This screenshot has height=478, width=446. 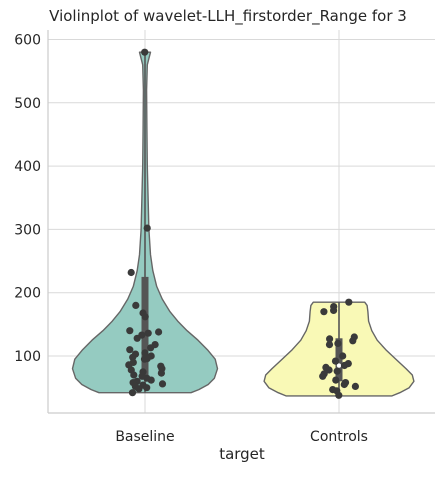 I want to click on y-tick-label-600: 600, so click(x=27, y=40).